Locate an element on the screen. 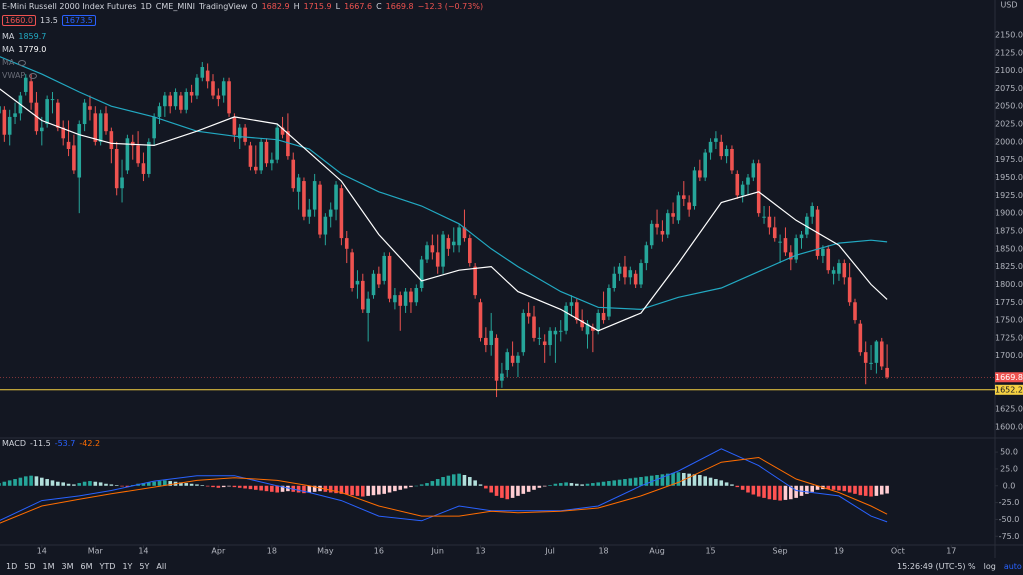 The image size is (1023, 575). scale-option: % is located at coordinates (972, 566).